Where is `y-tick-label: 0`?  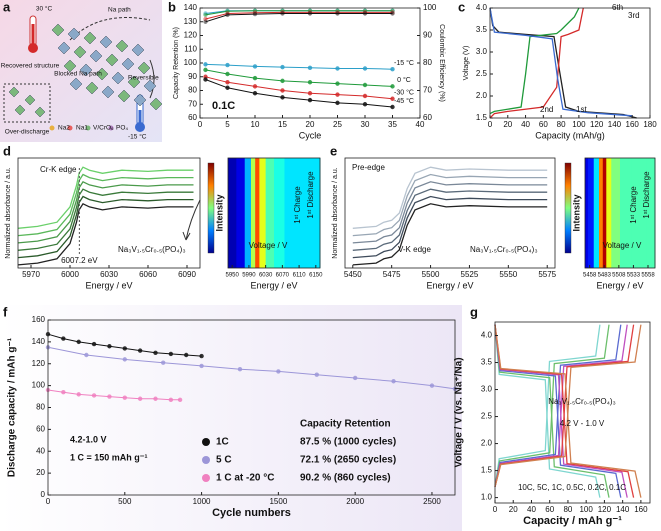
y-tick-label: 0 is located at coordinates (43, 494).